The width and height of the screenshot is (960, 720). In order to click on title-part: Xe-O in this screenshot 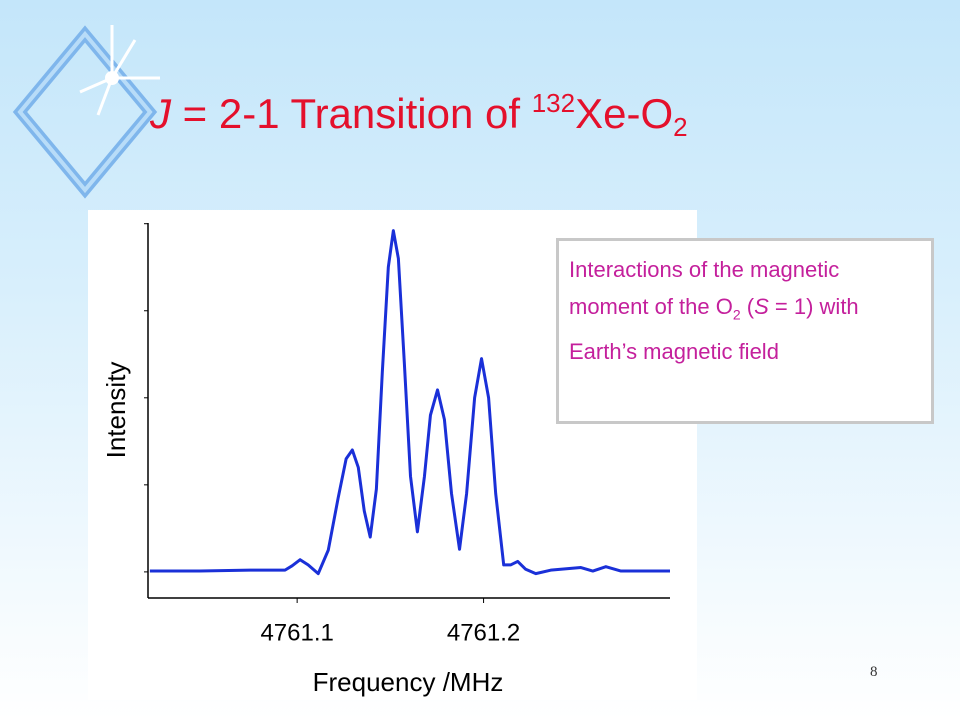, I will do `click(624, 113)`.